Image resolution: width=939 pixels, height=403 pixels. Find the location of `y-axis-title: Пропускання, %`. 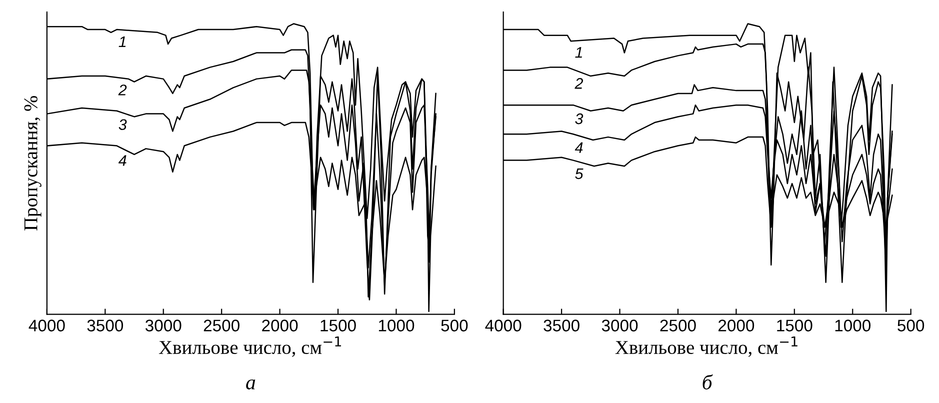

y-axis-title: Пропускання, % is located at coordinates (33, 163).